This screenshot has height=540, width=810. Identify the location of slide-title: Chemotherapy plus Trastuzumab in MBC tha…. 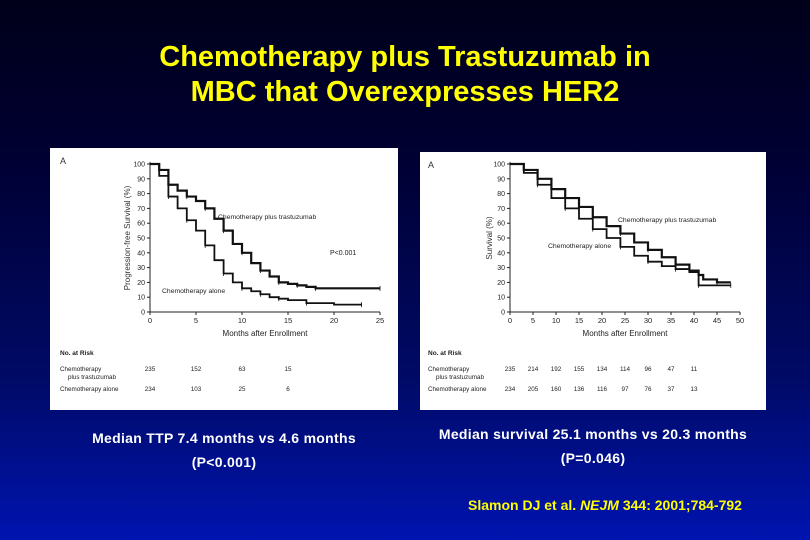
(405, 75).